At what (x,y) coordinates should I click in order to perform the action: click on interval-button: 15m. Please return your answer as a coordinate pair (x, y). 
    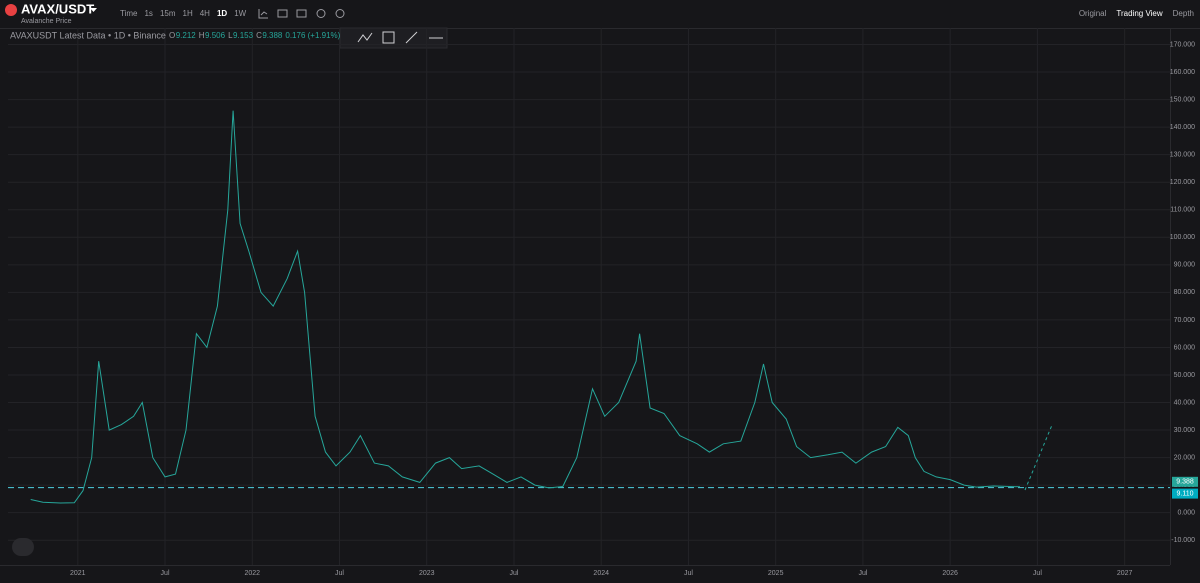
    Looking at the image, I should click on (168, 13).